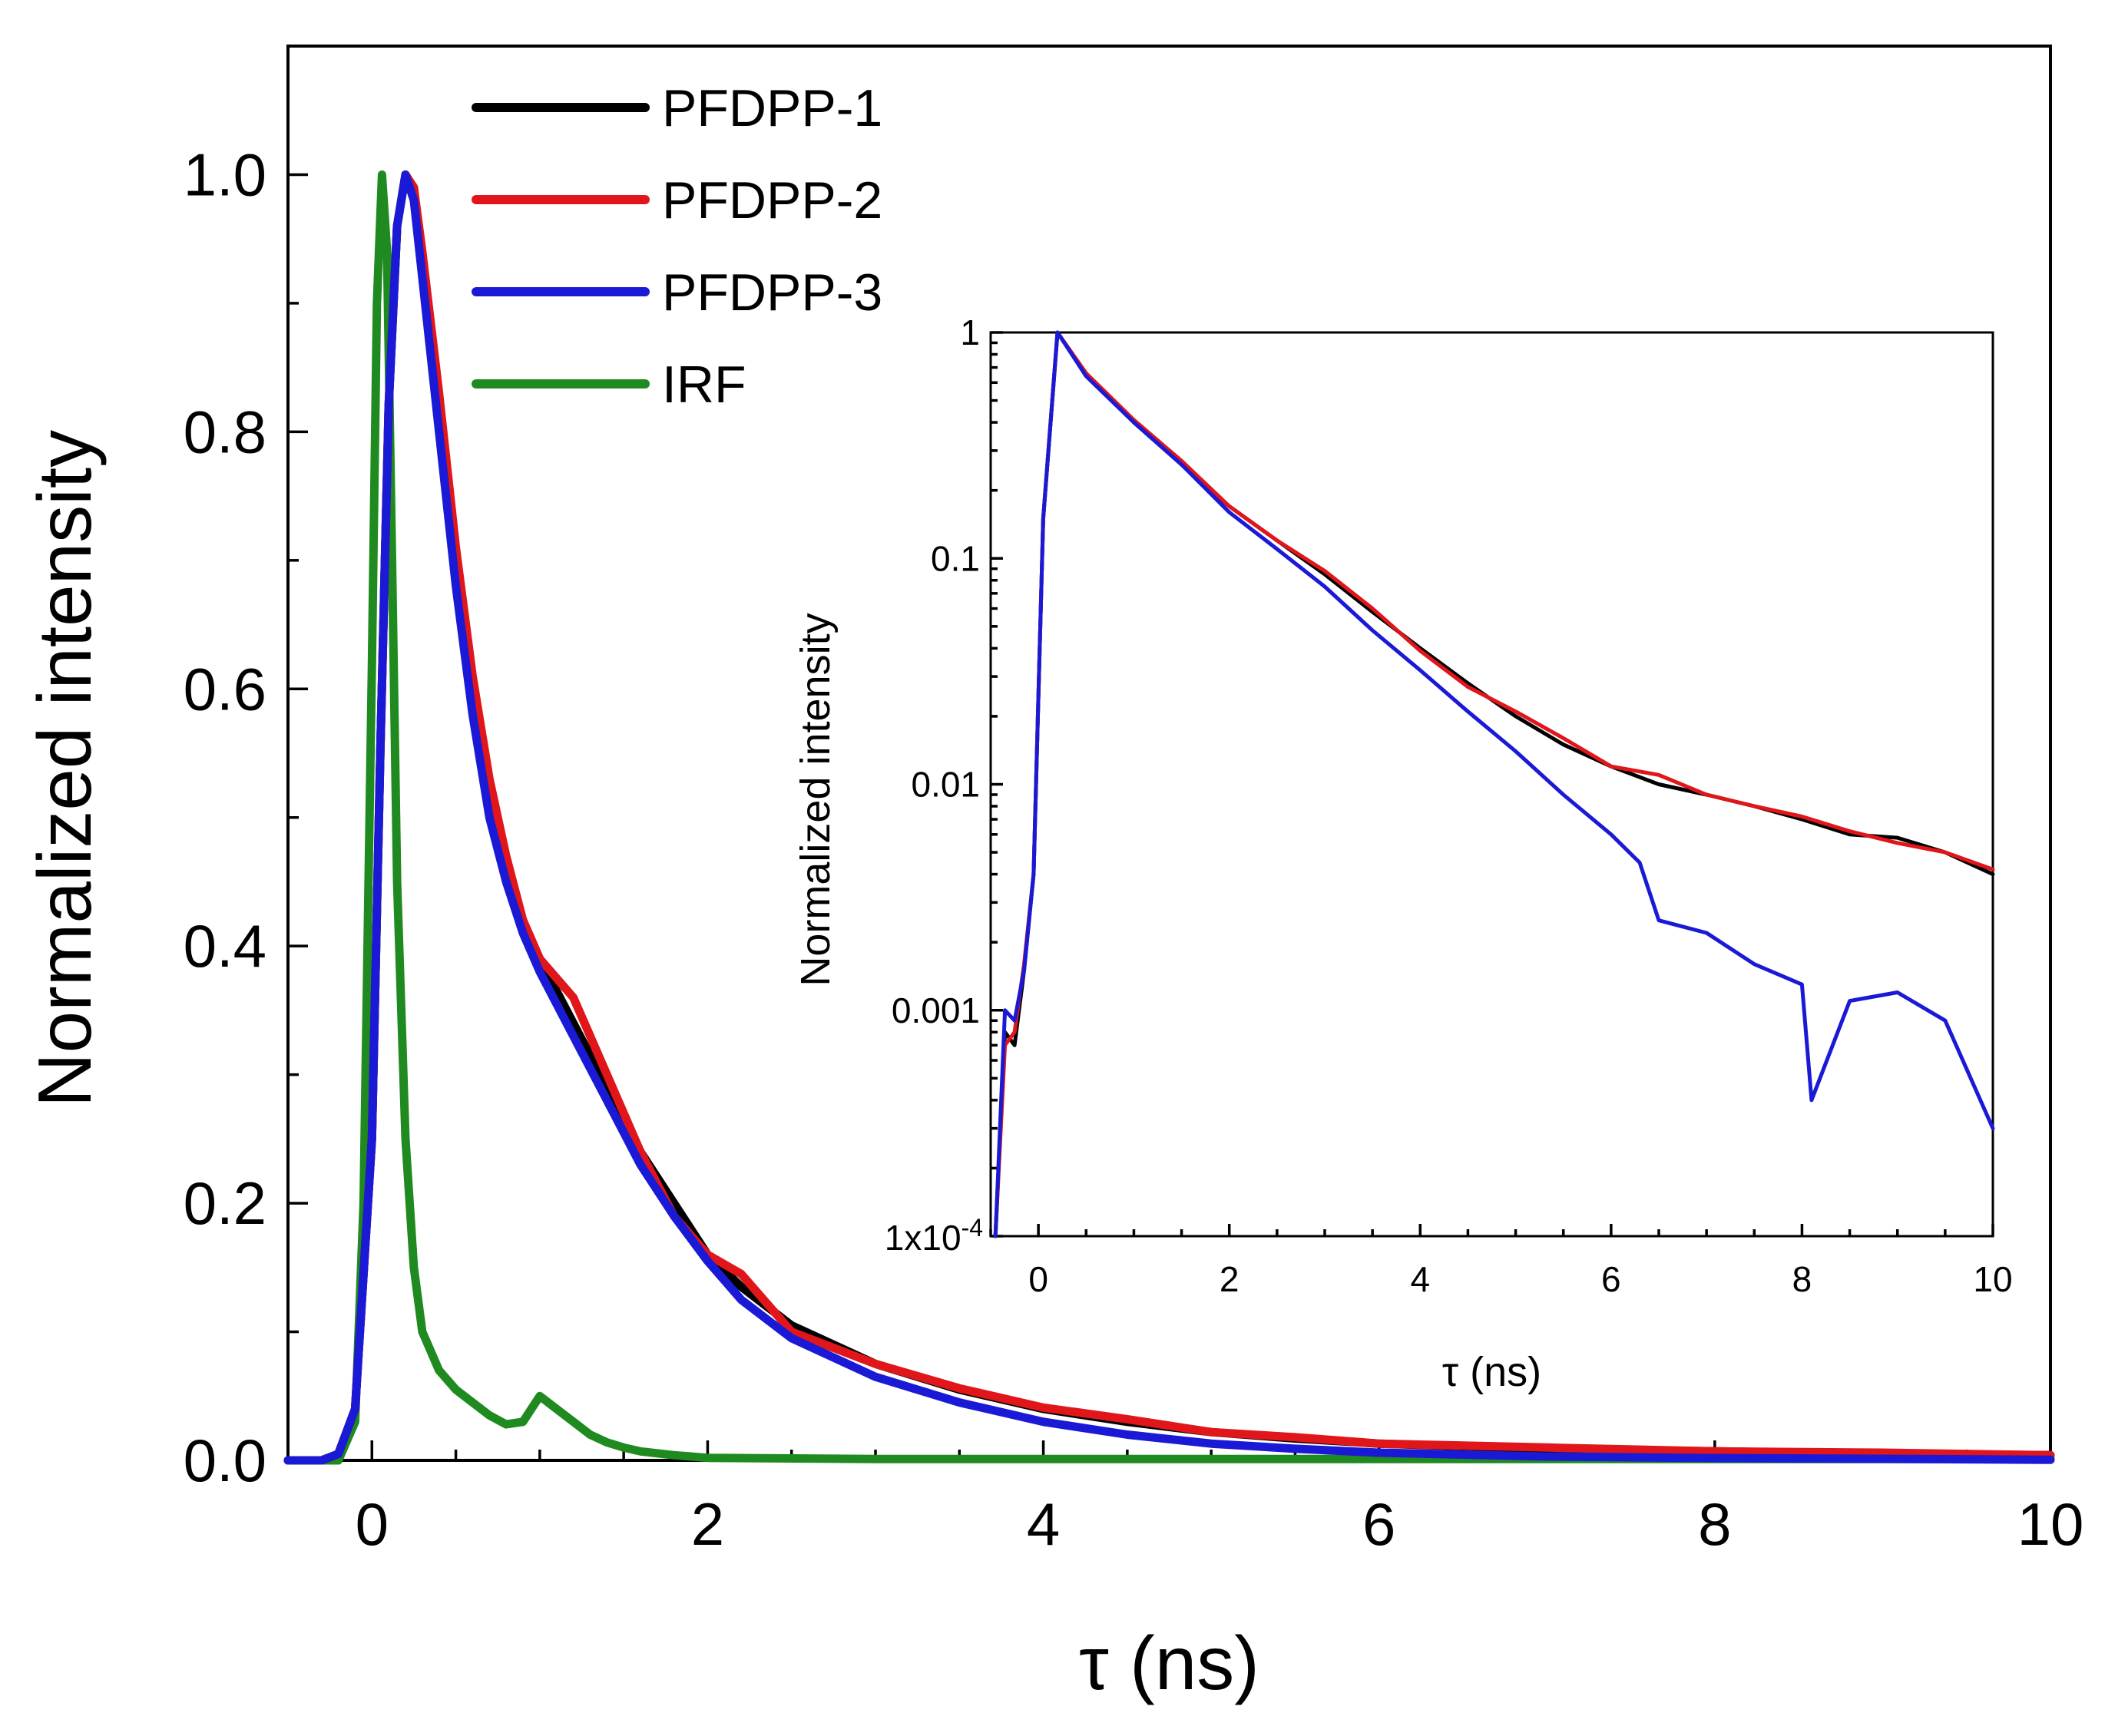 This screenshot has width=2105, height=1736. What do you see at coordinates (1420, 1279) in the screenshot?
I see `inset-x-tick-label: 4` at bounding box center [1420, 1279].